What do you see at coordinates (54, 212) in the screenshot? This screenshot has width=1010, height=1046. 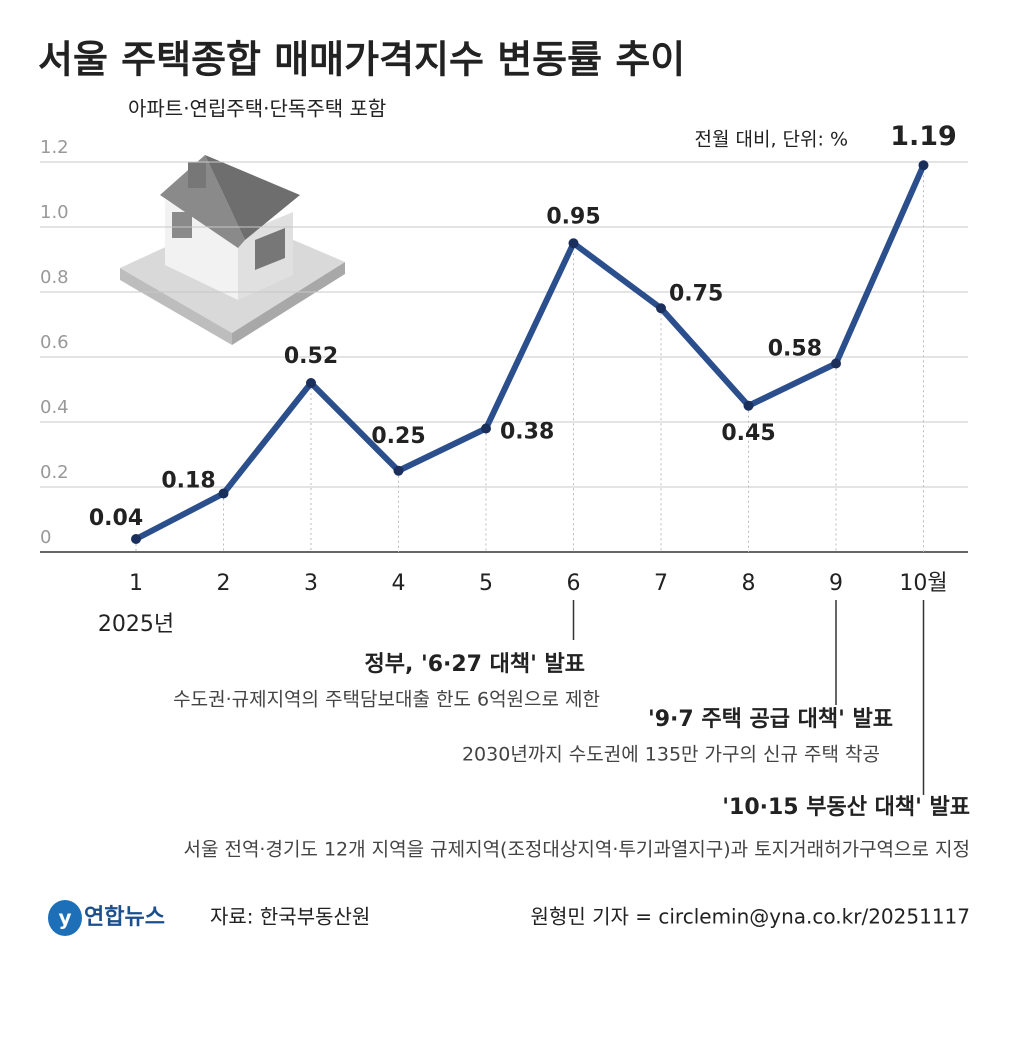 I see `y-tick-label: 1.0` at bounding box center [54, 212].